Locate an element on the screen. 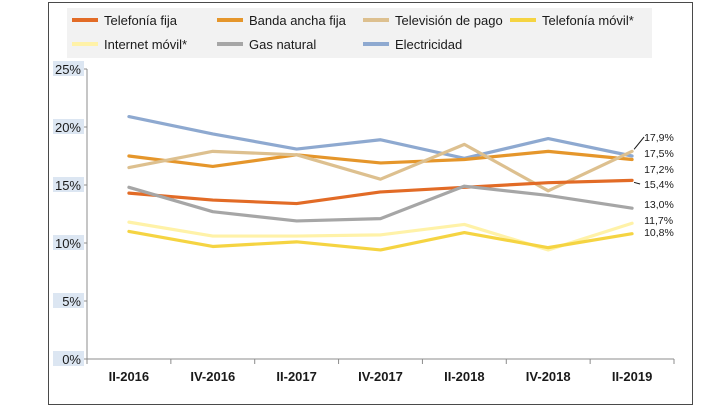  end-labels: 17,9% 17,5% 17,2% 15,4% 13,0% 11,7%10,8% is located at coordinates (653, 185).